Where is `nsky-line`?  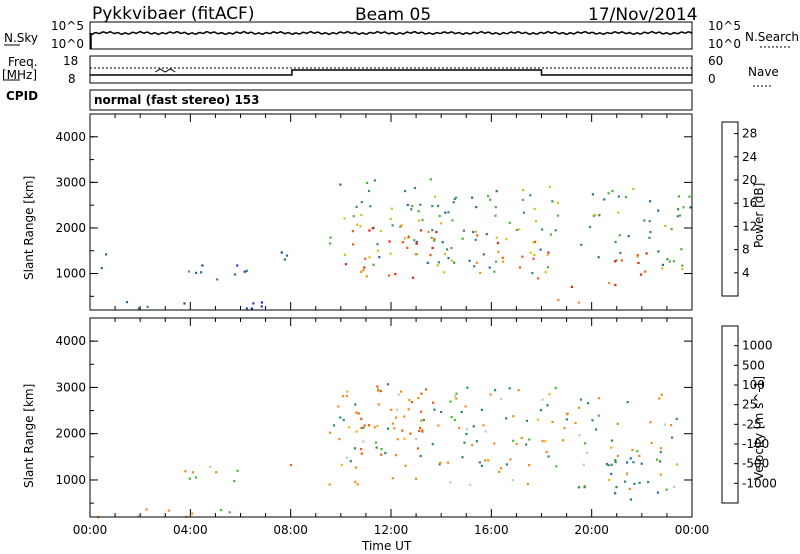
nsky-line is located at coordinates (391, 33).